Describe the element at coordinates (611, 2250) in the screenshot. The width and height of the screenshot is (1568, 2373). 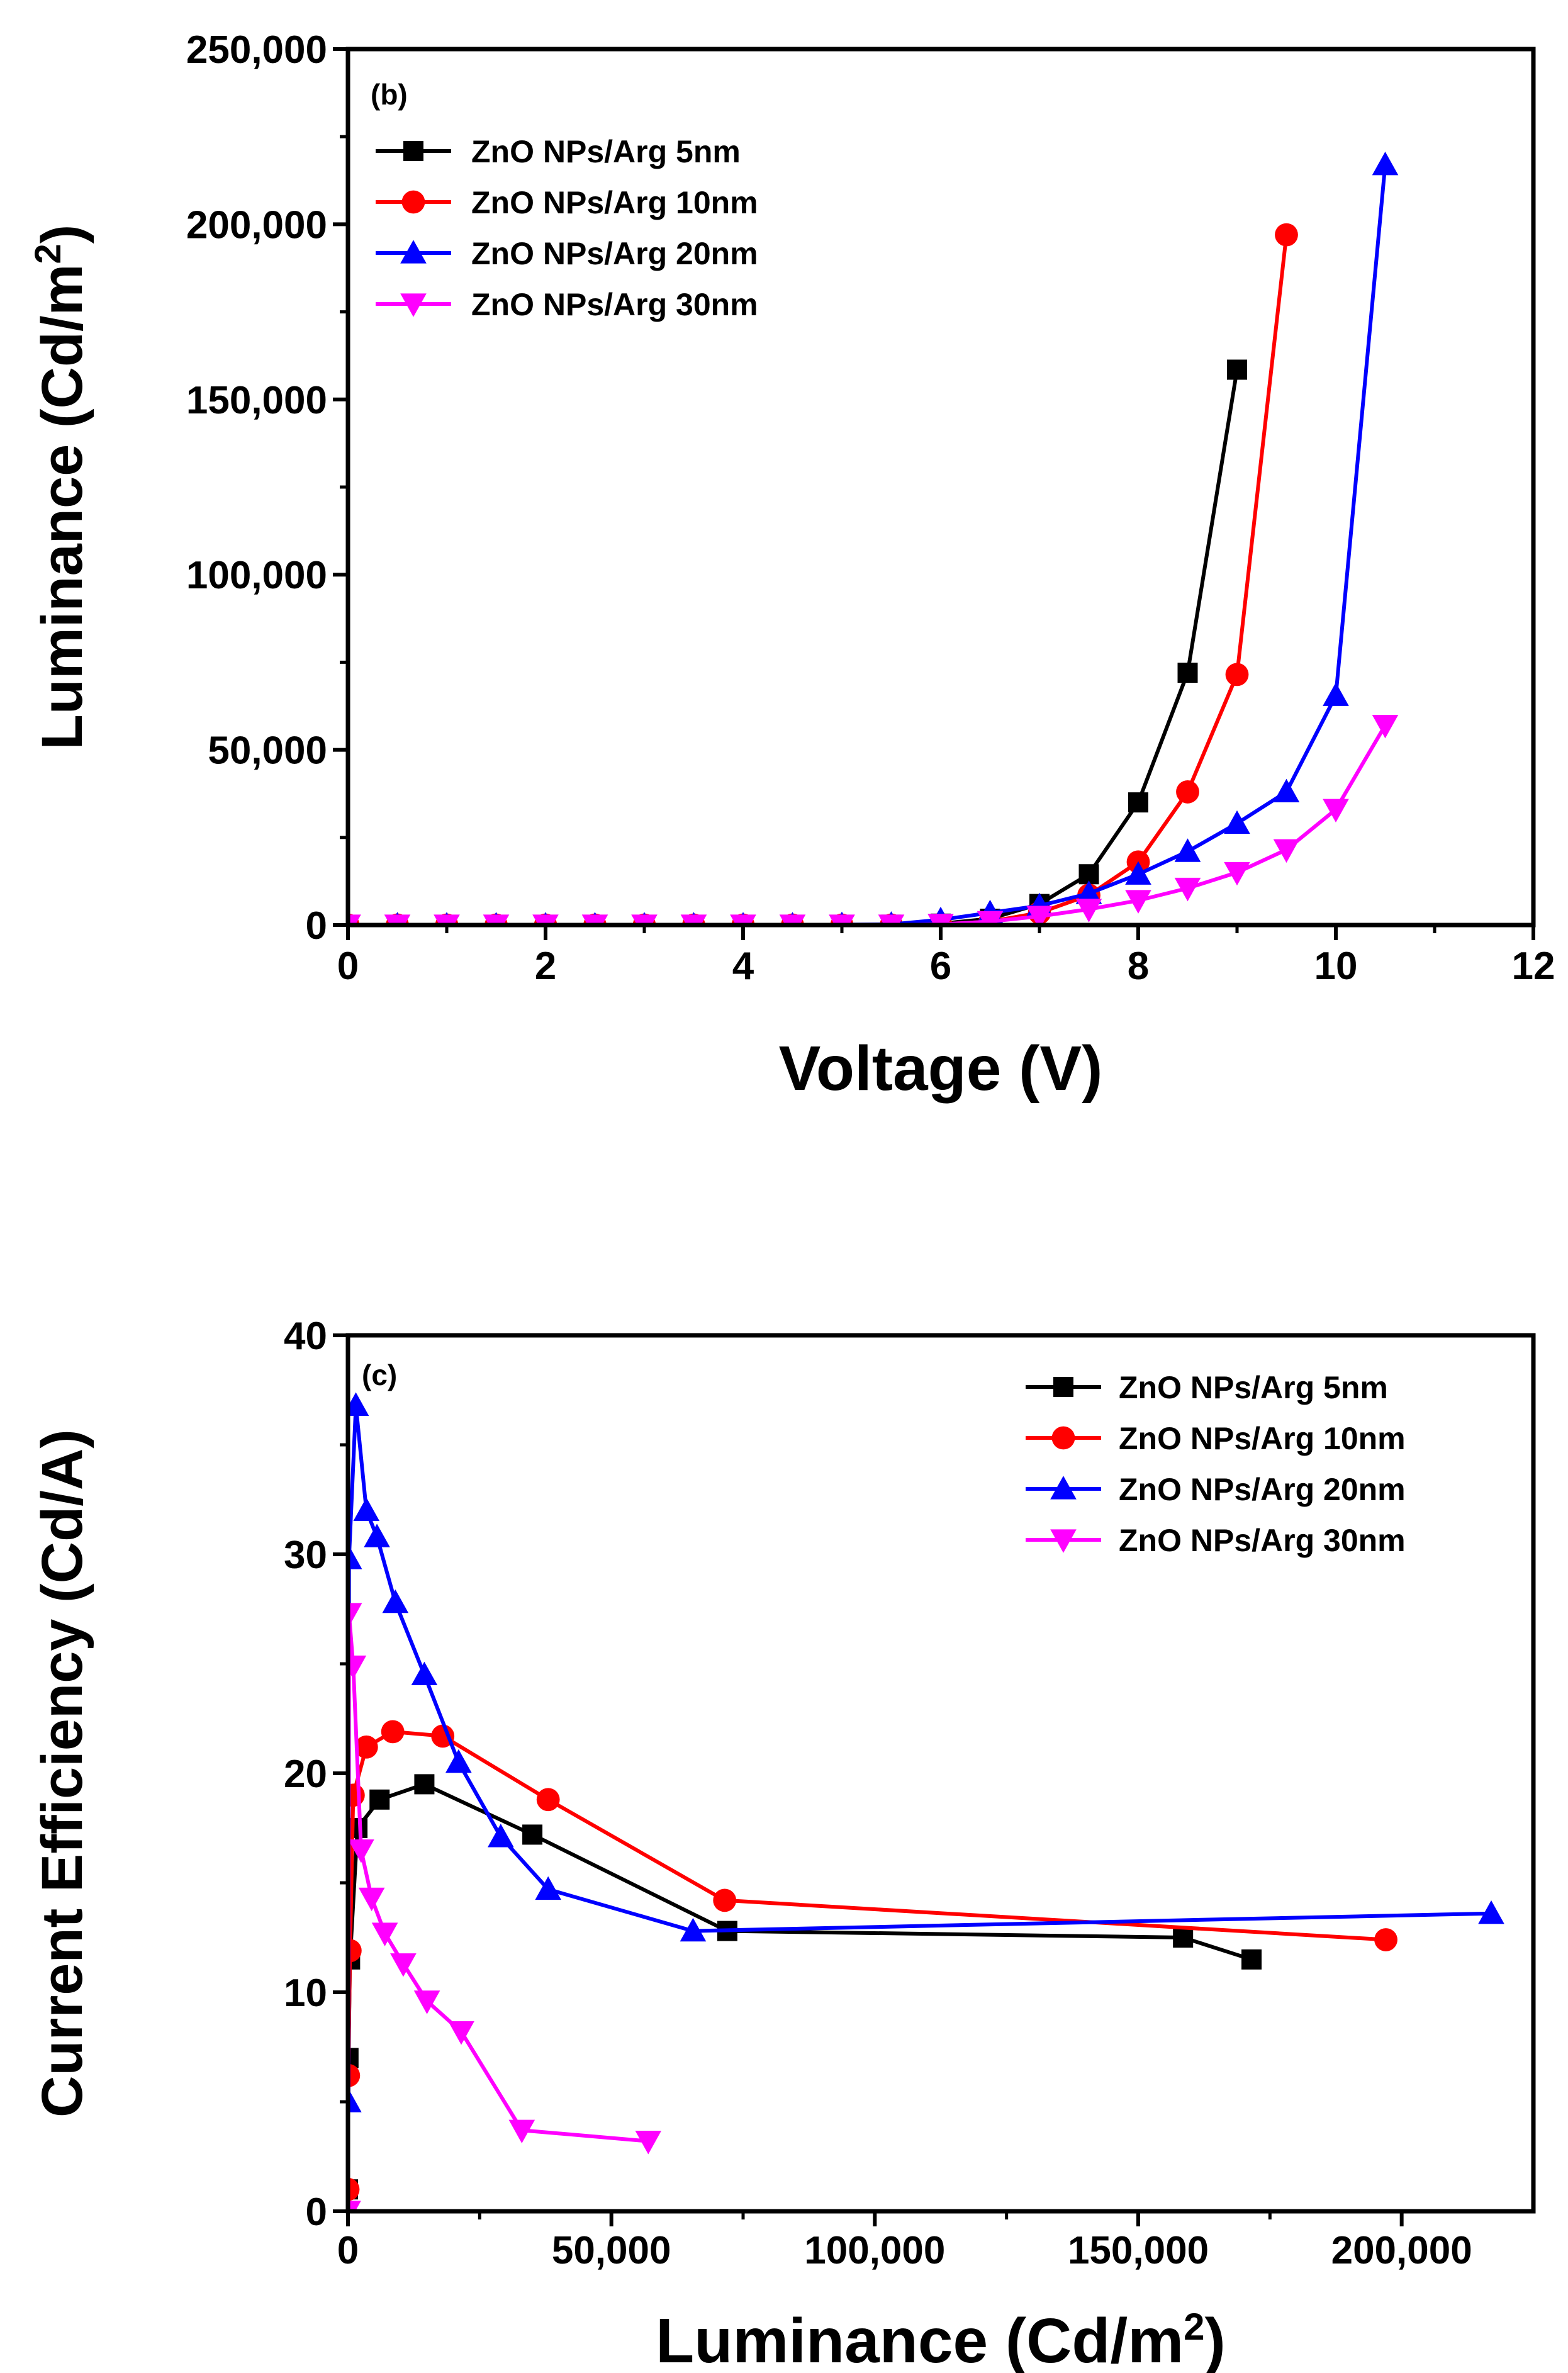
I see `x-tick-label: 50,000` at that location.